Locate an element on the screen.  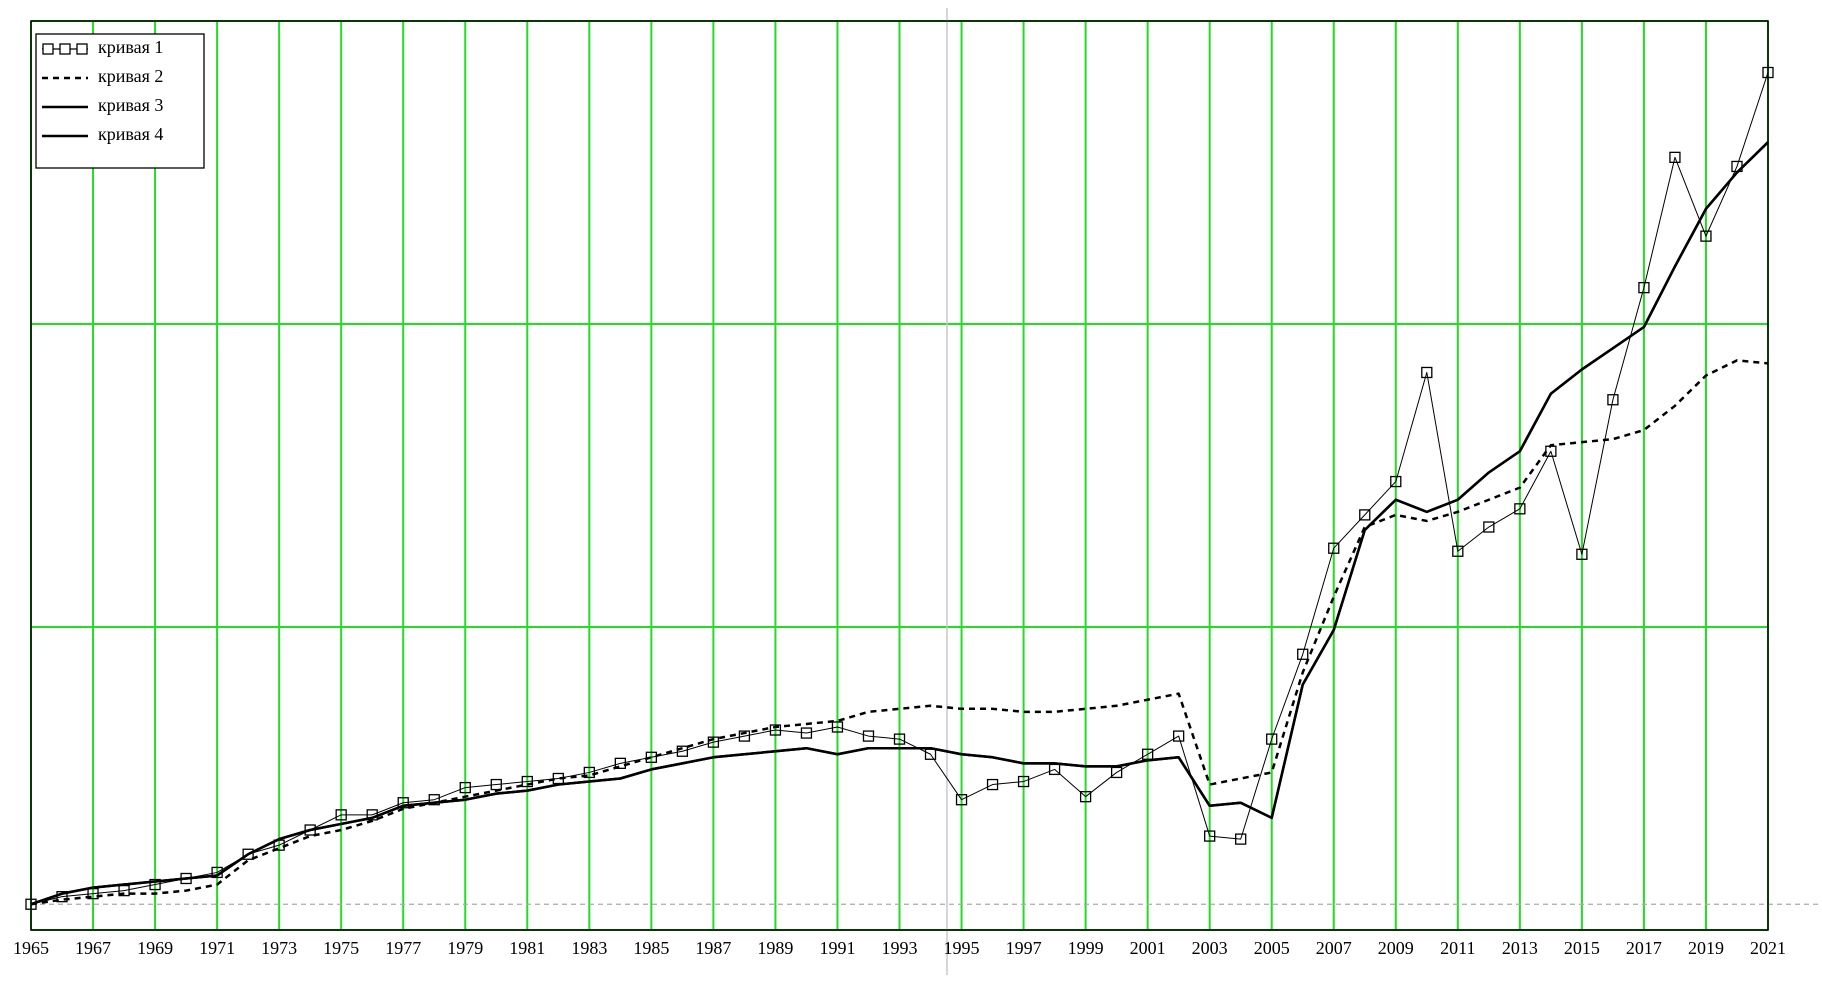
legend-label: кривая 4 is located at coordinates (130, 134).